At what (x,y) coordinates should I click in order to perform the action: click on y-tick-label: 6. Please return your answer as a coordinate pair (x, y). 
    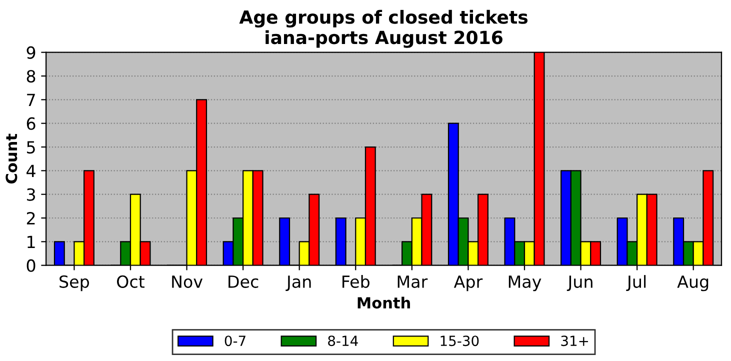
    Looking at the image, I should click on (31, 123).